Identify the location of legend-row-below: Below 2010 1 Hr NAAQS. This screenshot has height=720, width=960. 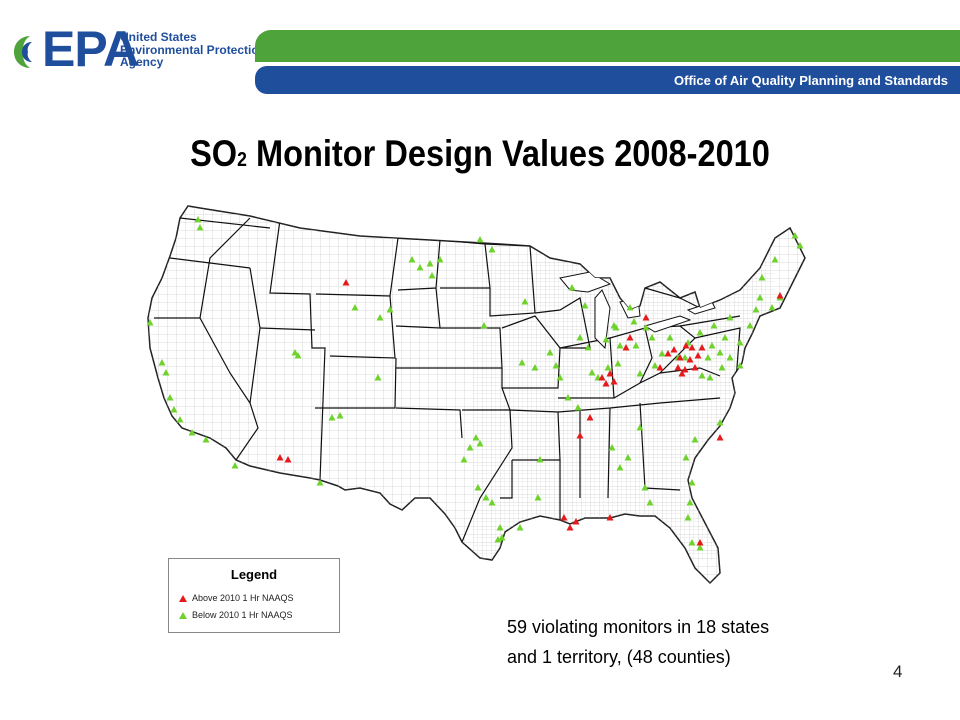
(236, 615).